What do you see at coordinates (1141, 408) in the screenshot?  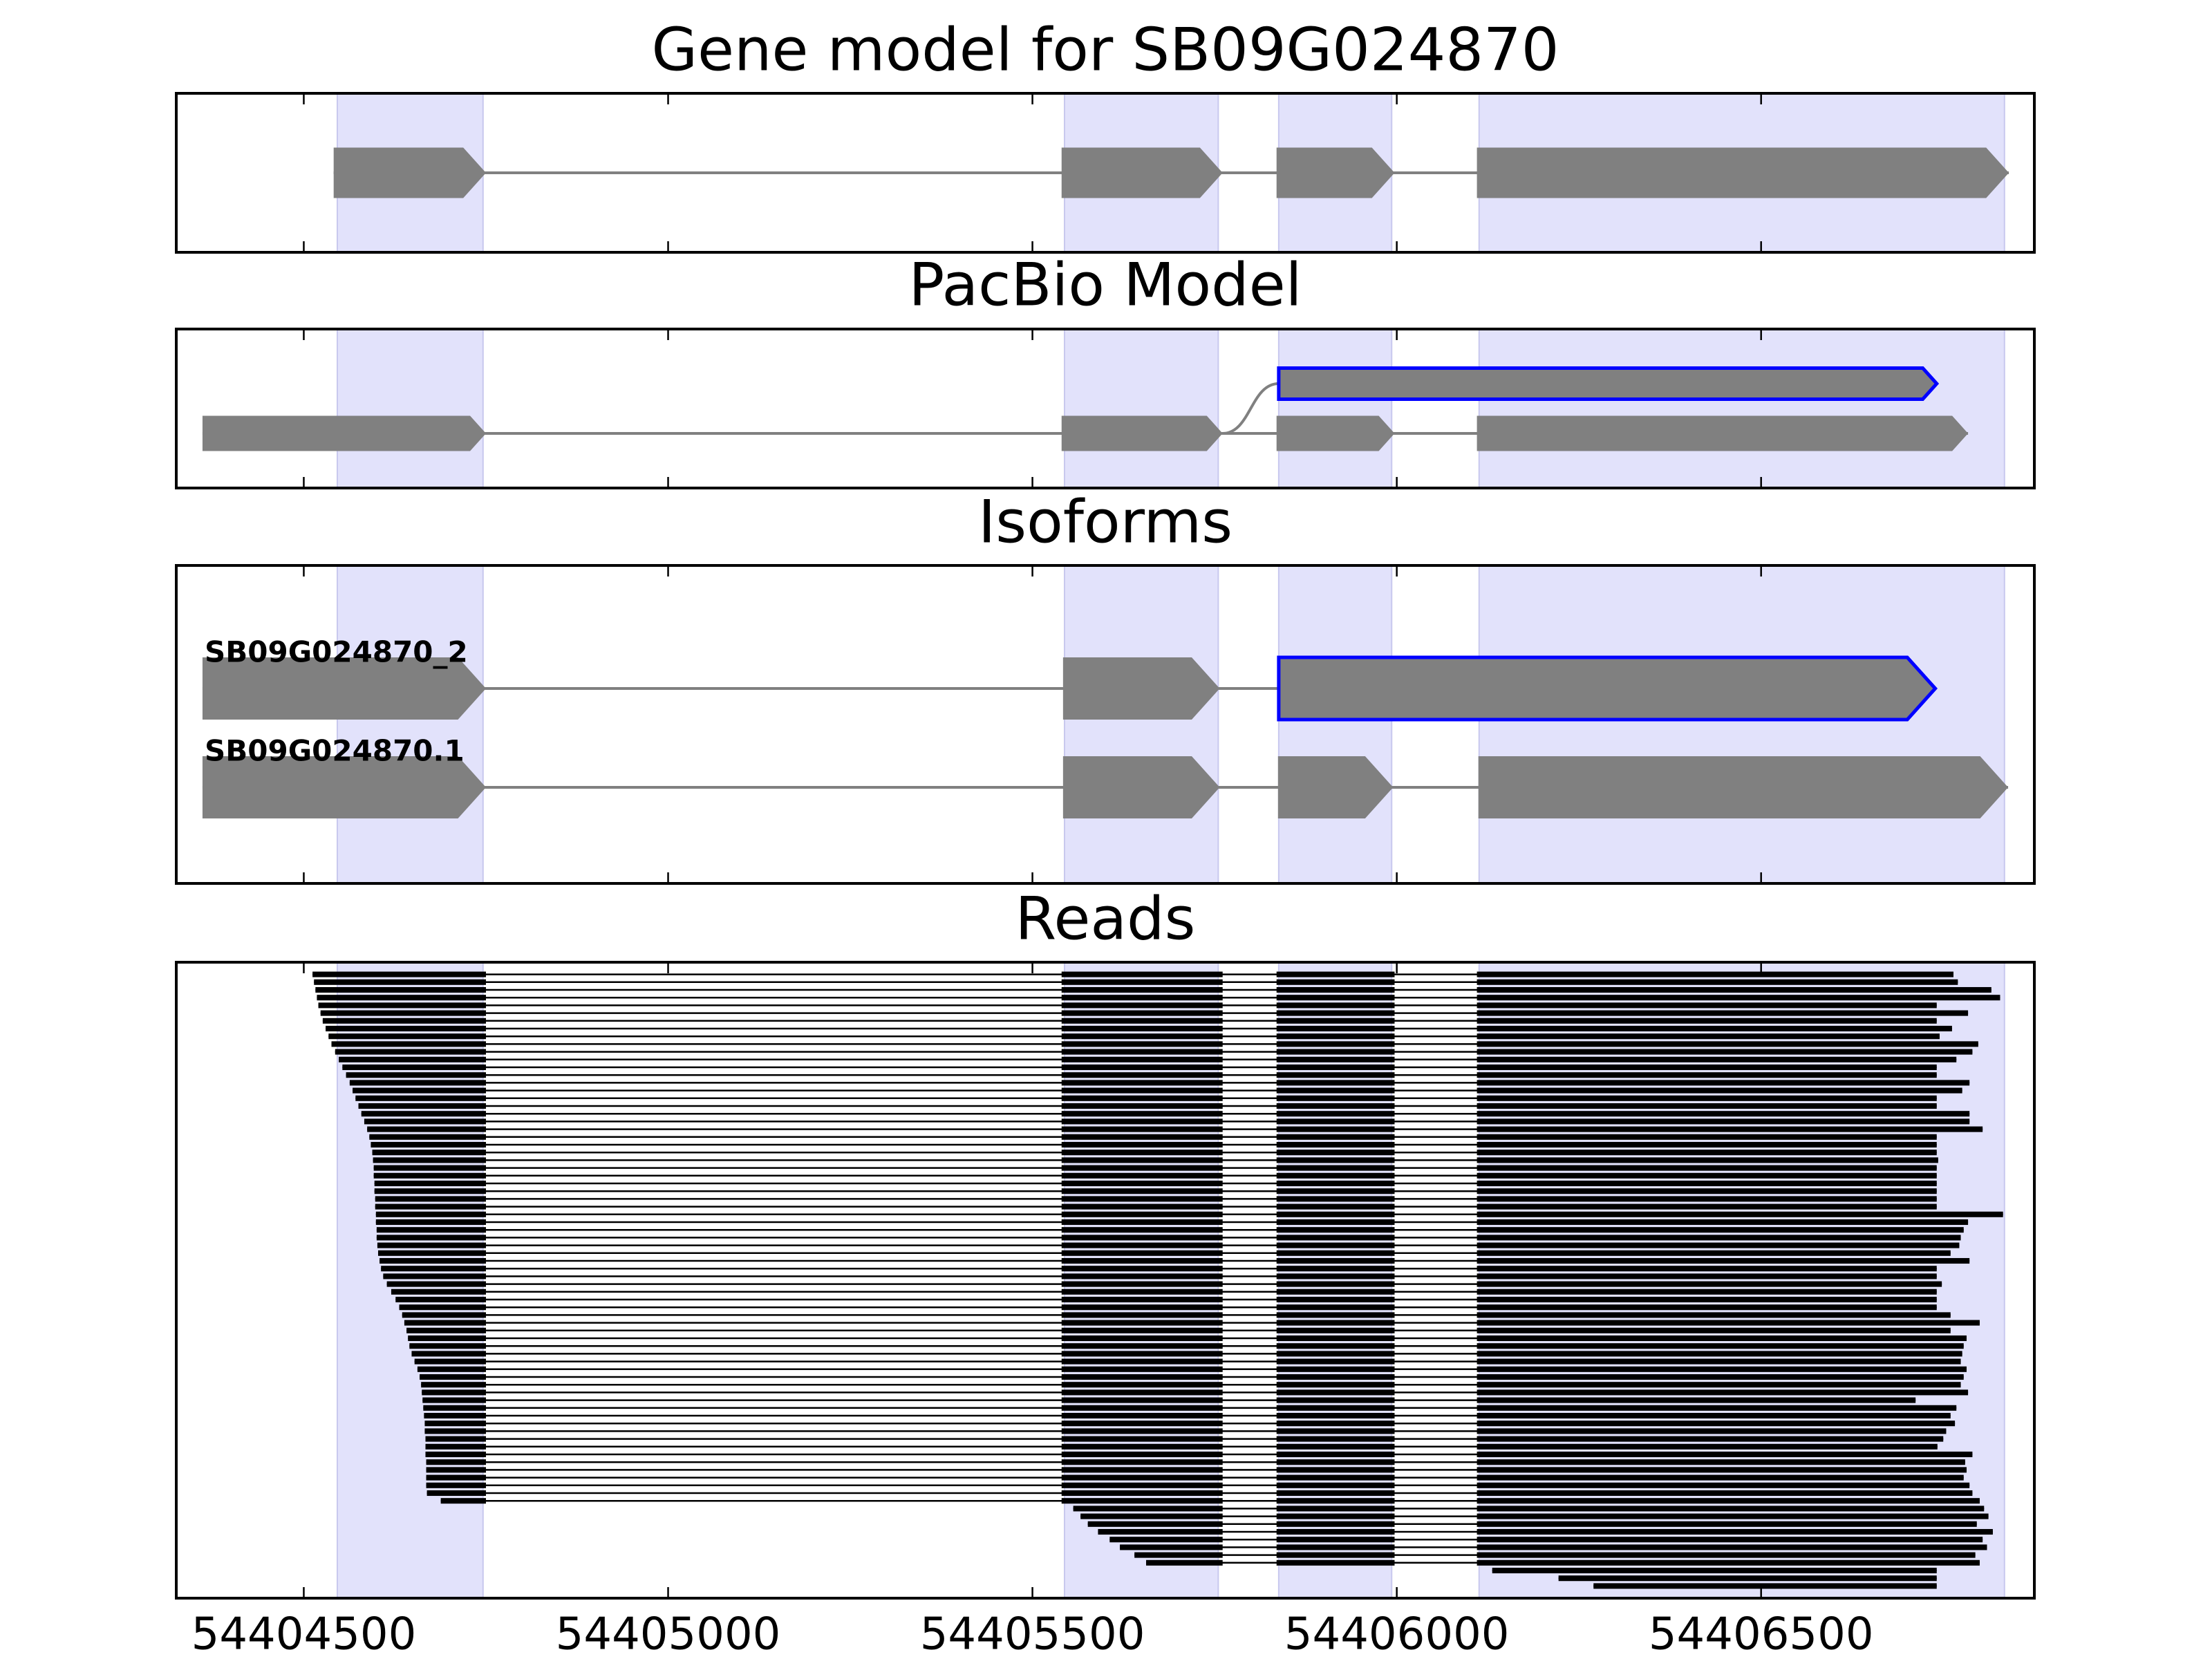 I see `exon-highlight` at bounding box center [1141, 408].